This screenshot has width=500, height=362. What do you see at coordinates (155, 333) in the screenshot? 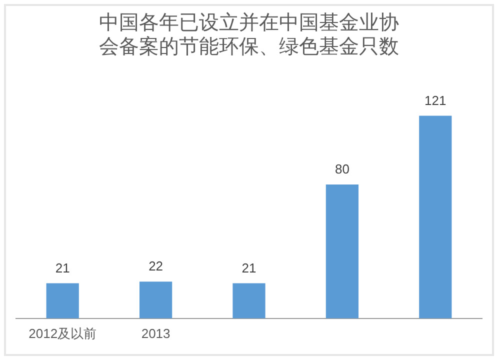
I see `x-tick-label: 2013` at bounding box center [155, 333].